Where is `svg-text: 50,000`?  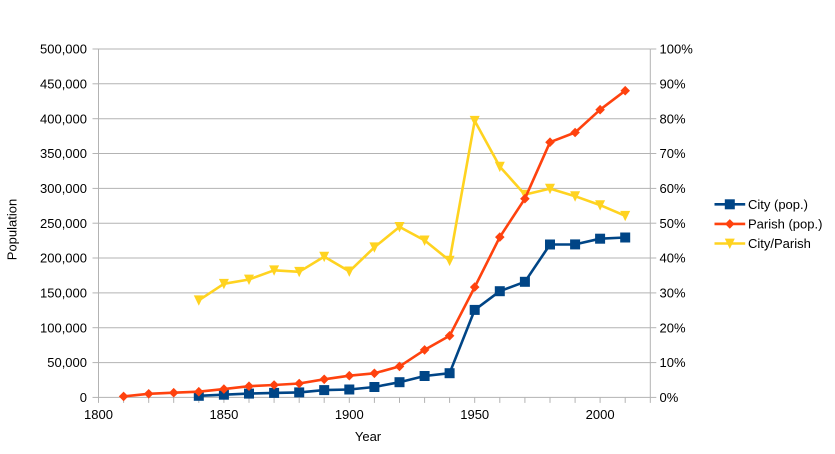
svg-text: 50,000 is located at coordinates (67, 362).